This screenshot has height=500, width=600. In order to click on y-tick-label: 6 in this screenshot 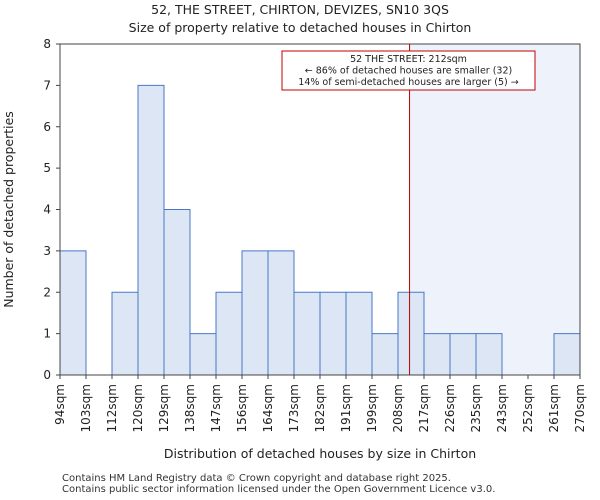, I will do `click(47, 127)`.